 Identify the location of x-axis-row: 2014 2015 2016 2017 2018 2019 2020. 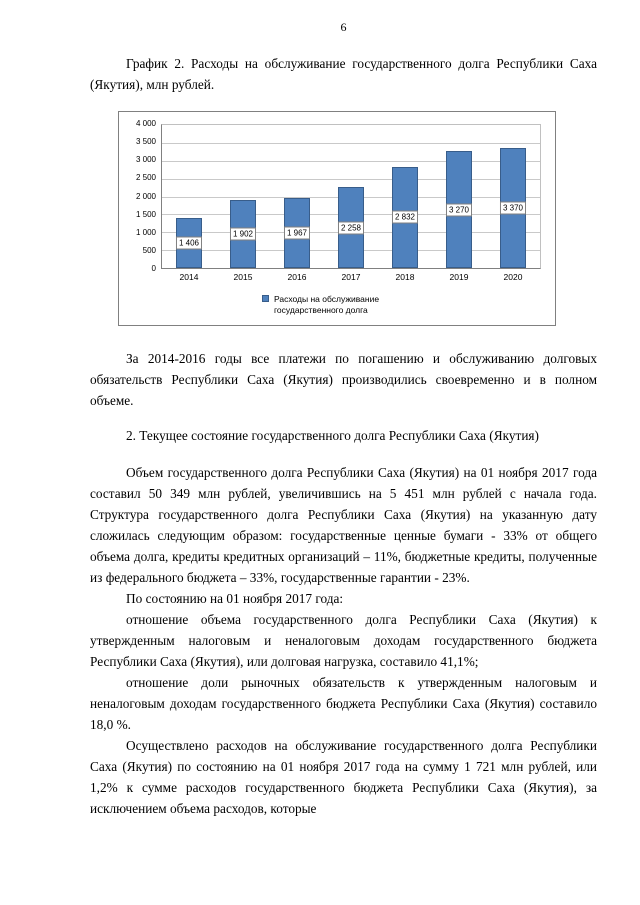
(334, 277).